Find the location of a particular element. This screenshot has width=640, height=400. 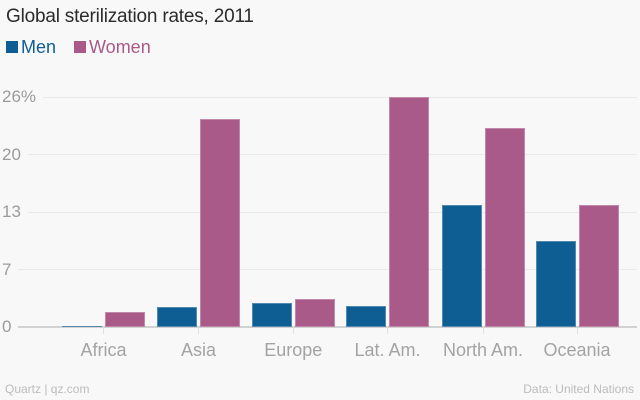

bar-men-africa is located at coordinates (82, 326).